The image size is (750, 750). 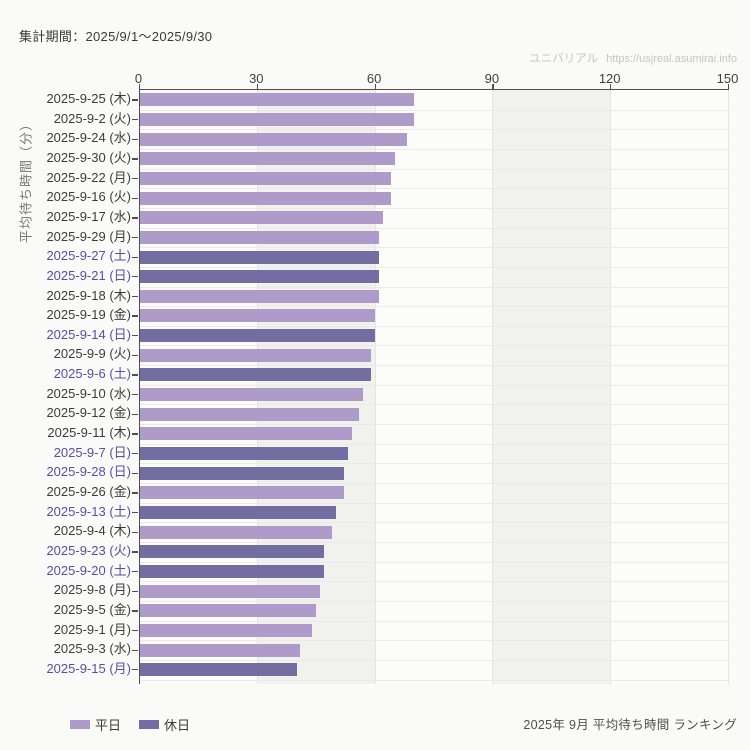 I want to click on row-label: 2025-9-18 (木), so click(x=88, y=295).